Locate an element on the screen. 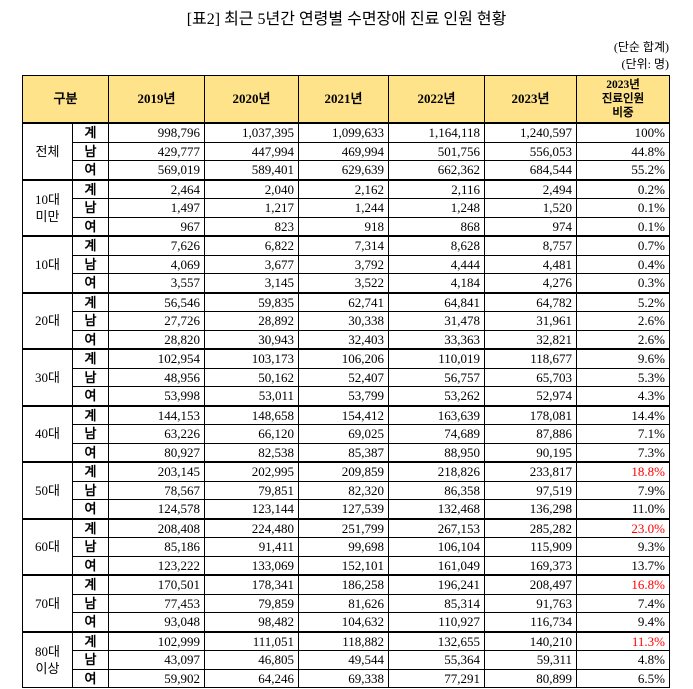 The width and height of the screenshot is (693, 689). cell: 110,019 is located at coordinates (437, 358).